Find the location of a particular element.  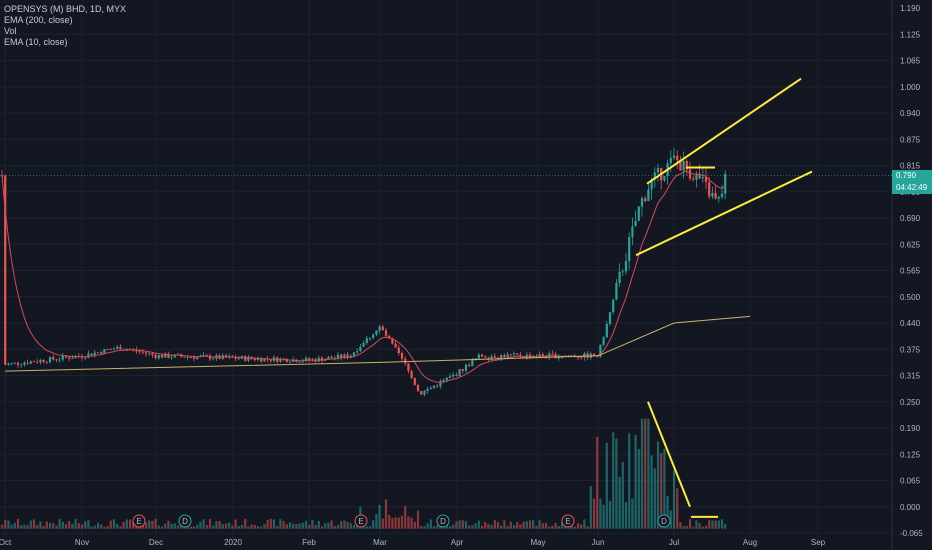

event-marker-d: D is located at coordinates (664, 521).